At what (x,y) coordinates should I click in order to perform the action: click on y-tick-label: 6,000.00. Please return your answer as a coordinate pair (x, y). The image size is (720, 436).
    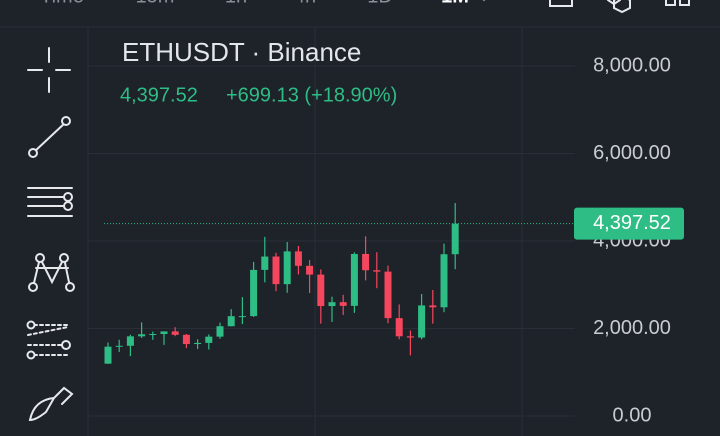
    Looking at the image, I should click on (632, 153).